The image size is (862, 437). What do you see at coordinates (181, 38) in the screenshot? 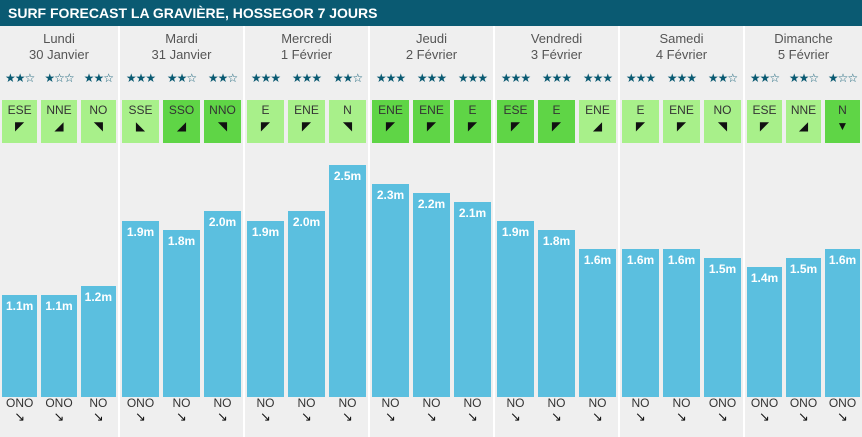
I see `day-name: Mardi` at bounding box center [181, 38].